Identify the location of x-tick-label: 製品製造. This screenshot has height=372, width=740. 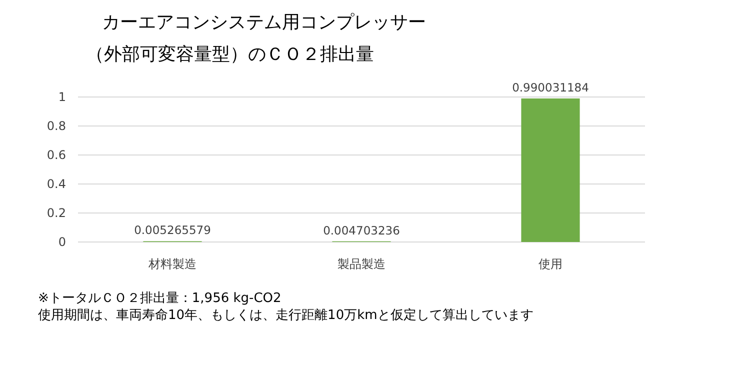
(362, 264).